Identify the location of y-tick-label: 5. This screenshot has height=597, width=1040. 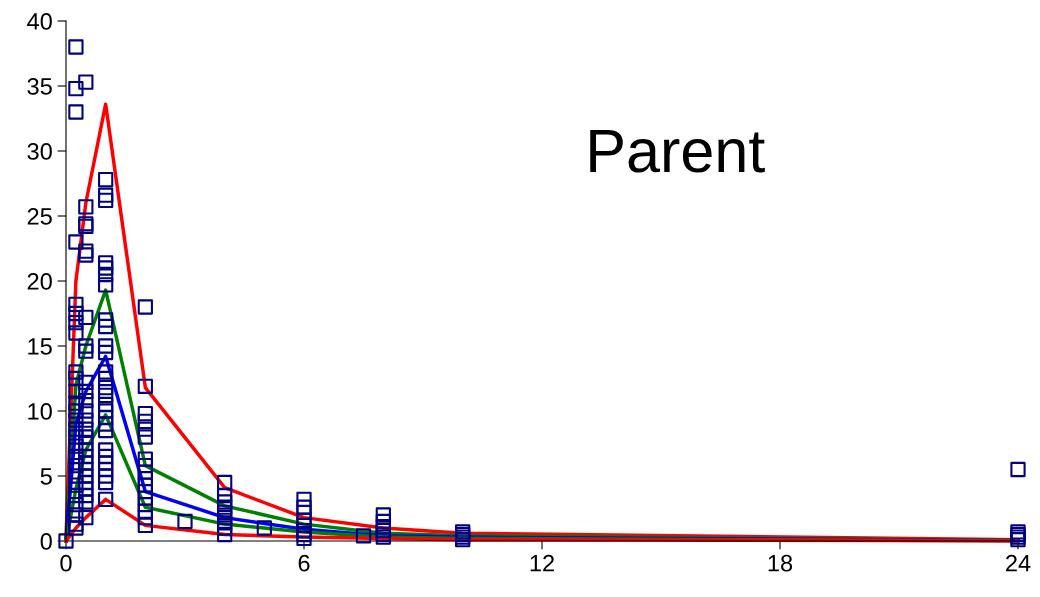
(46, 476).